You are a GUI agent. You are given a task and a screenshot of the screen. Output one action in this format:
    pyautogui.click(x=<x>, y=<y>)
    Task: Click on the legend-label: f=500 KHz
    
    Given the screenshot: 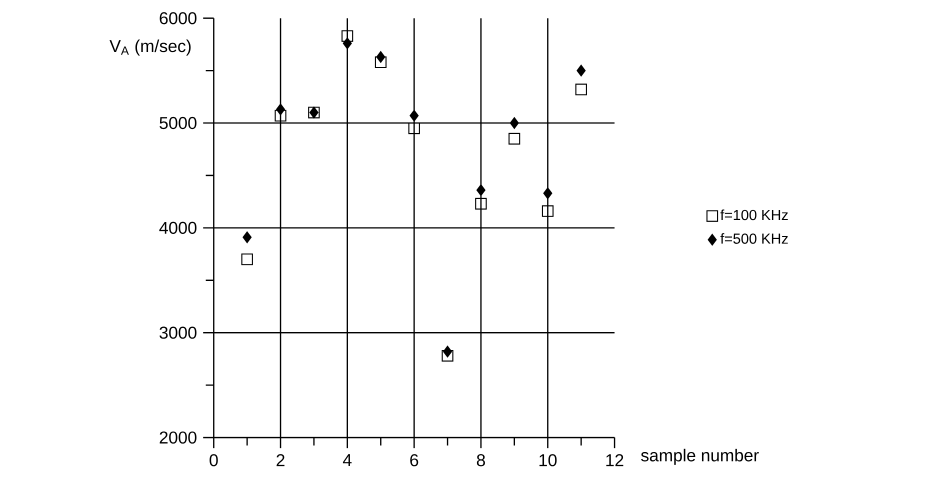 What is the action you would take?
    pyautogui.click(x=754, y=238)
    